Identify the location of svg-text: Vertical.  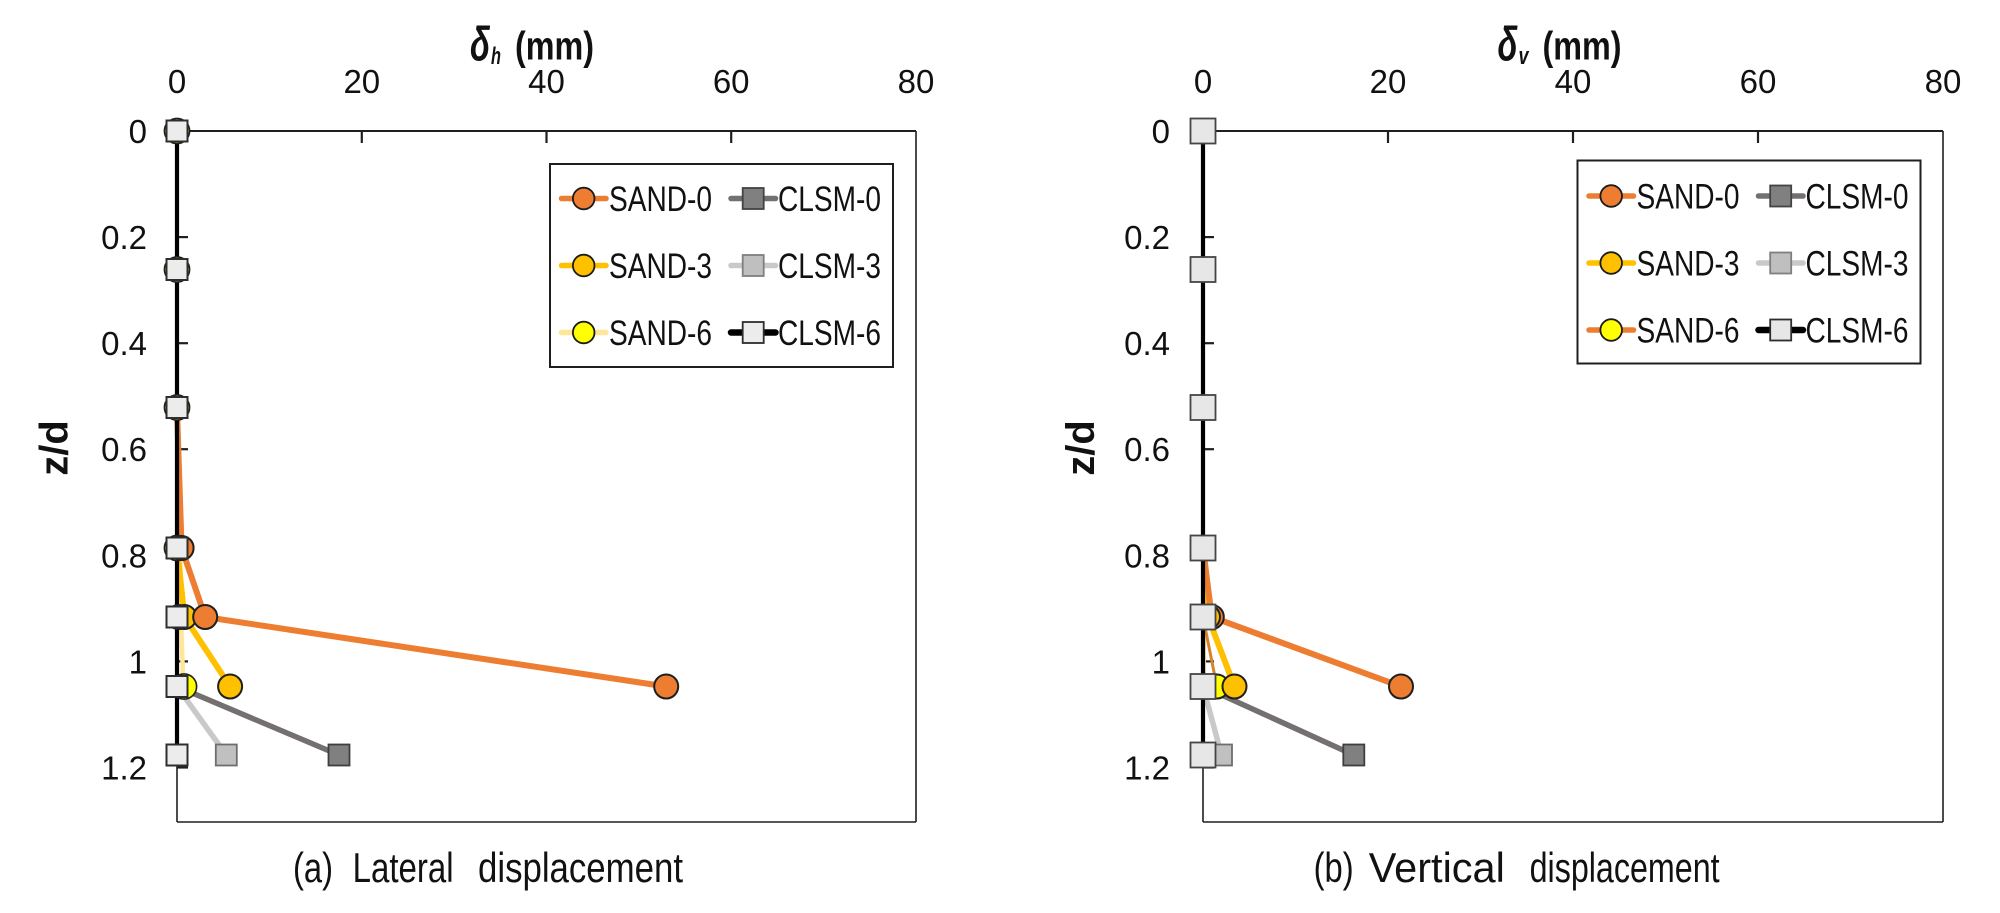
(1437, 867).